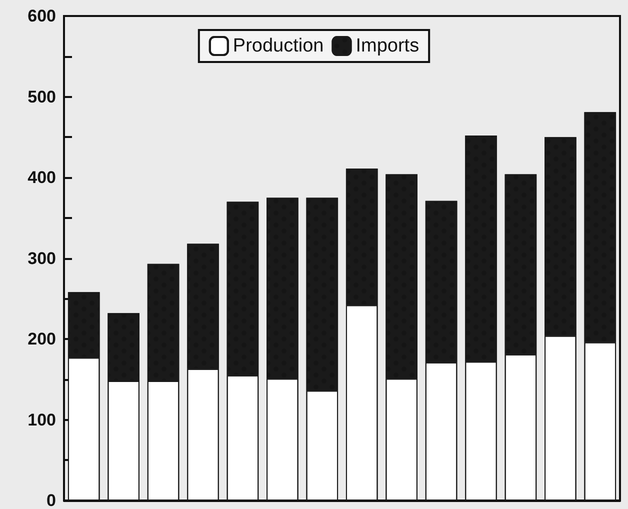 This screenshot has width=628, height=509. What do you see at coordinates (42, 177) in the screenshot?
I see `y-tick-label: 400` at bounding box center [42, 177].